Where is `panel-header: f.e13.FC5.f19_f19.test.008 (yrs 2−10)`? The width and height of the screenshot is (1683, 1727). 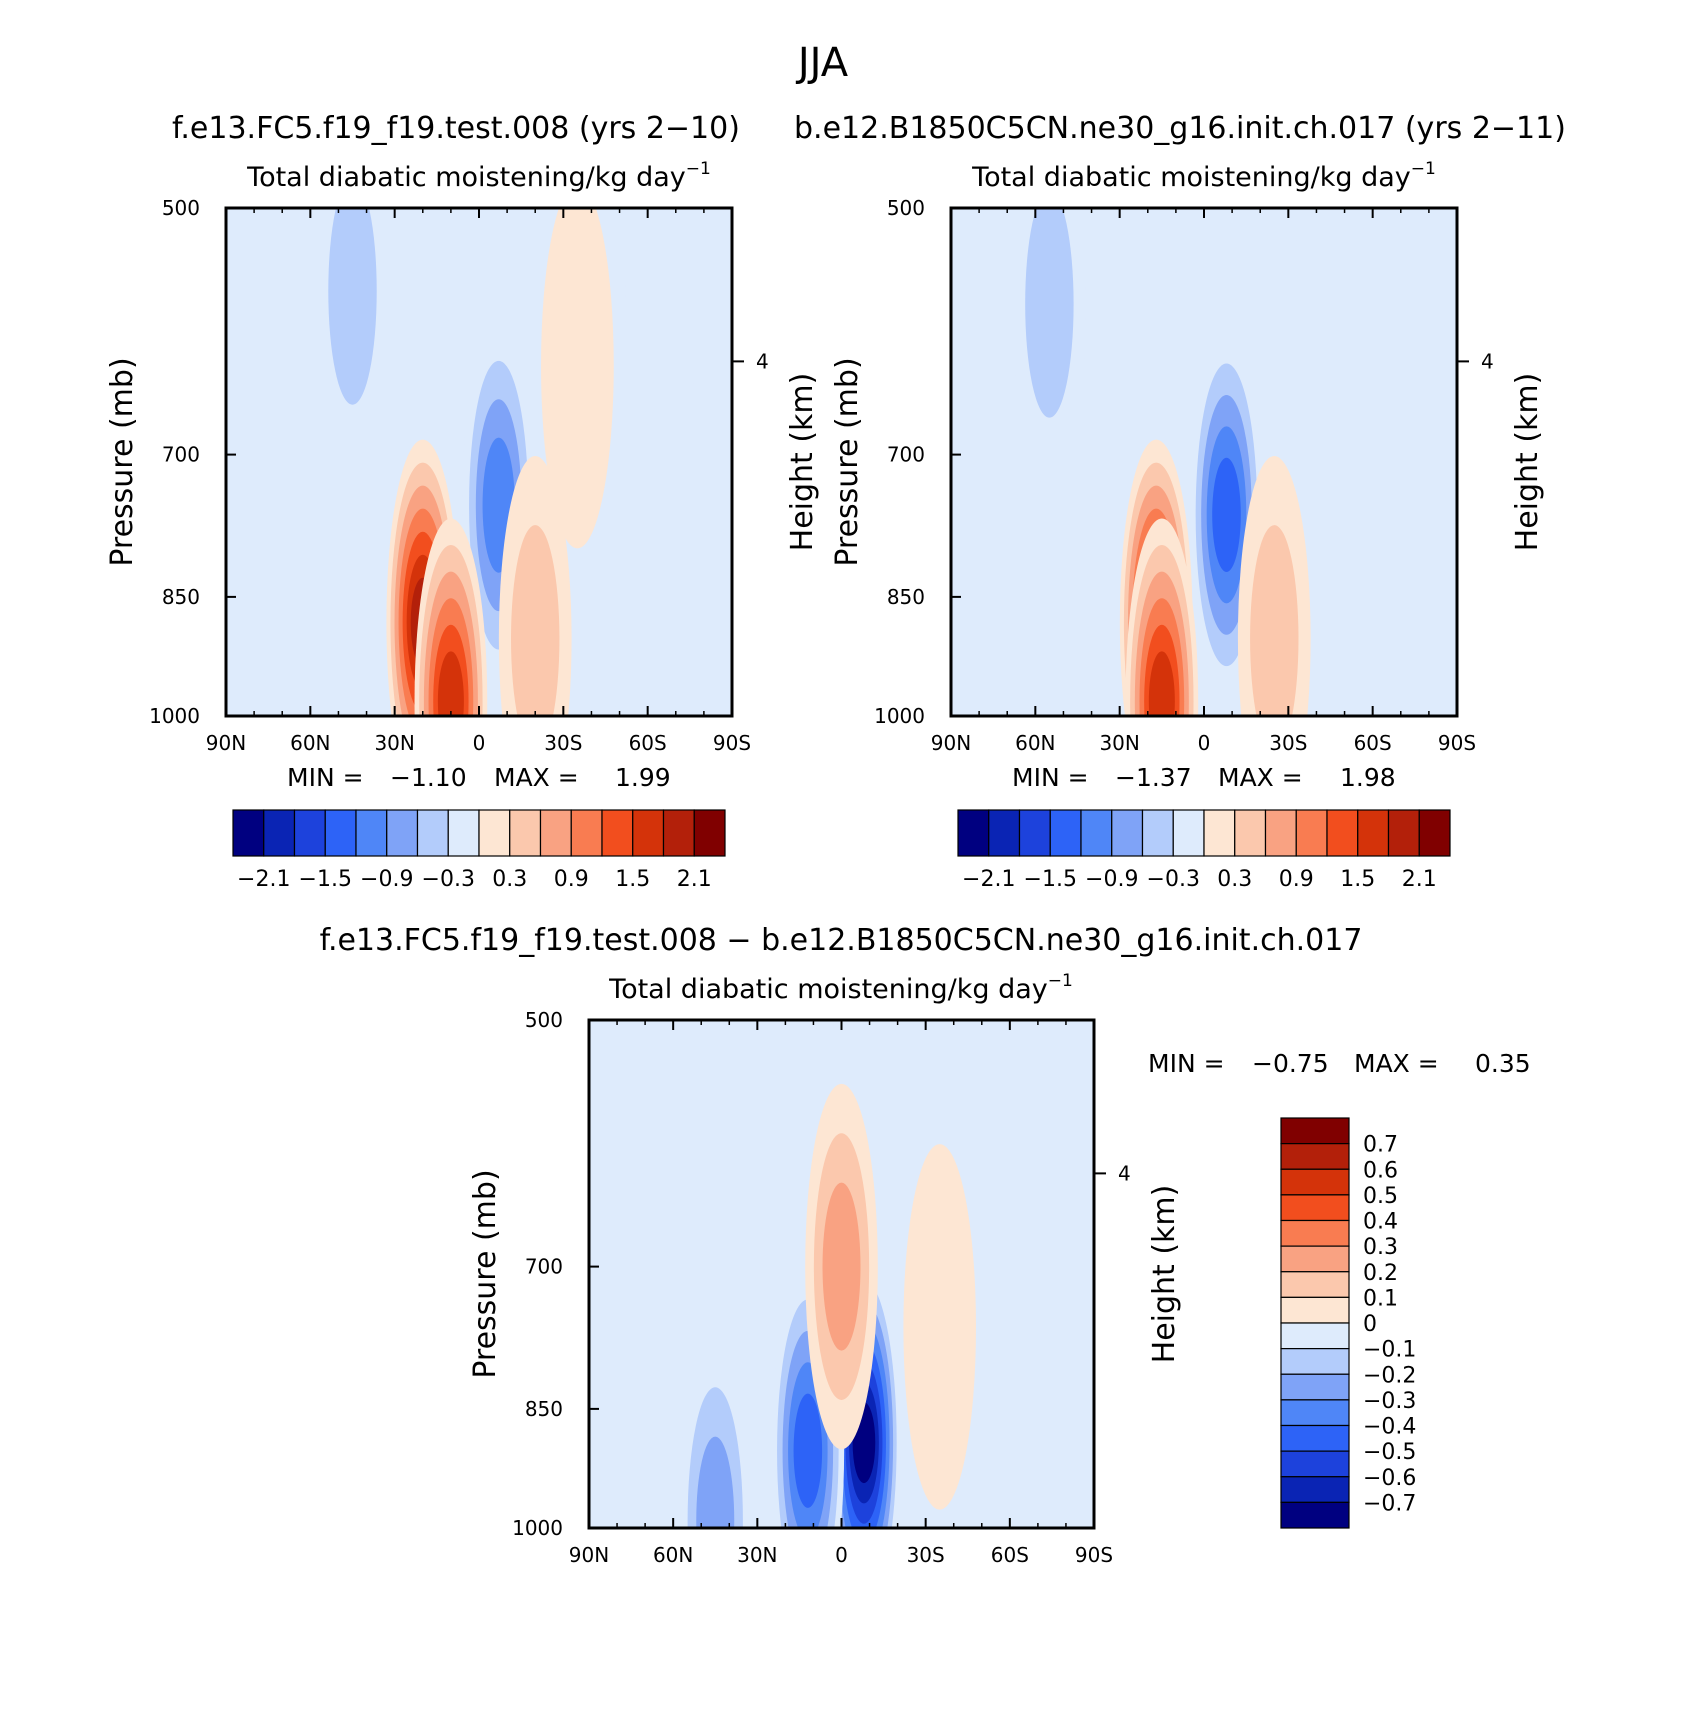
panel-header: f.e13.FC5.f19_f19.test.008 (yrs 2−10) is located at coordinates (456, 128).